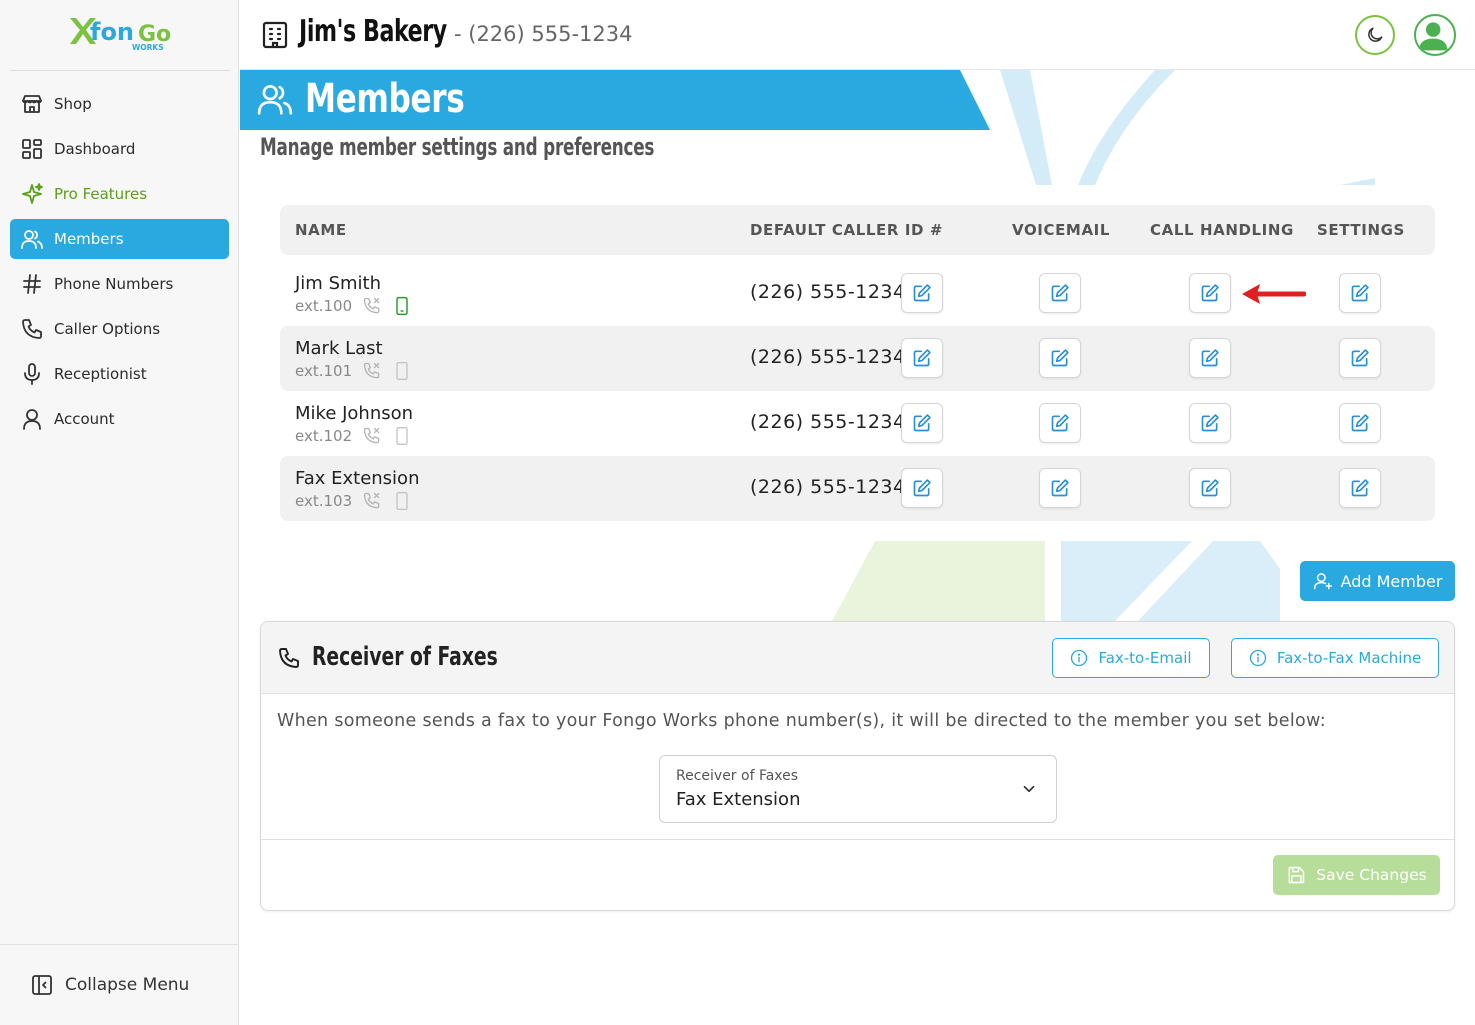 The image size is (1475, 1025). Describe the element at coordinates (1187, 127) in the screenshot. I see `header-decoration` at that location.